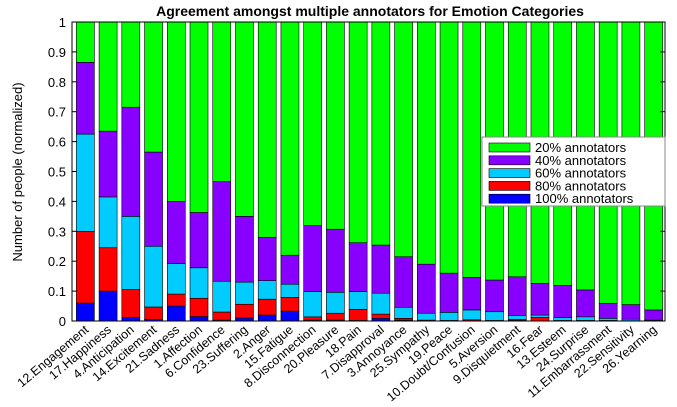 The width and height of the screenshot is (677, 407). What do you see at coordinates (57, 231) in the screenshot?
I see `y-tick-label: 0.3` at bounding box center [57, 231].